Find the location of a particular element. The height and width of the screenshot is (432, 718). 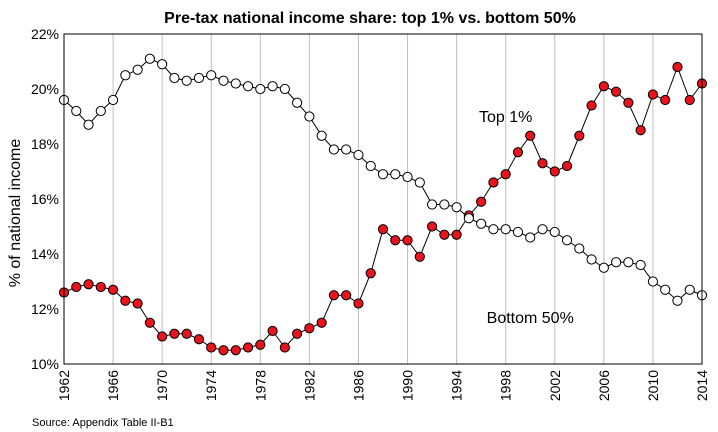

y-tick-label: 12% is located at coordinates (45, 309).